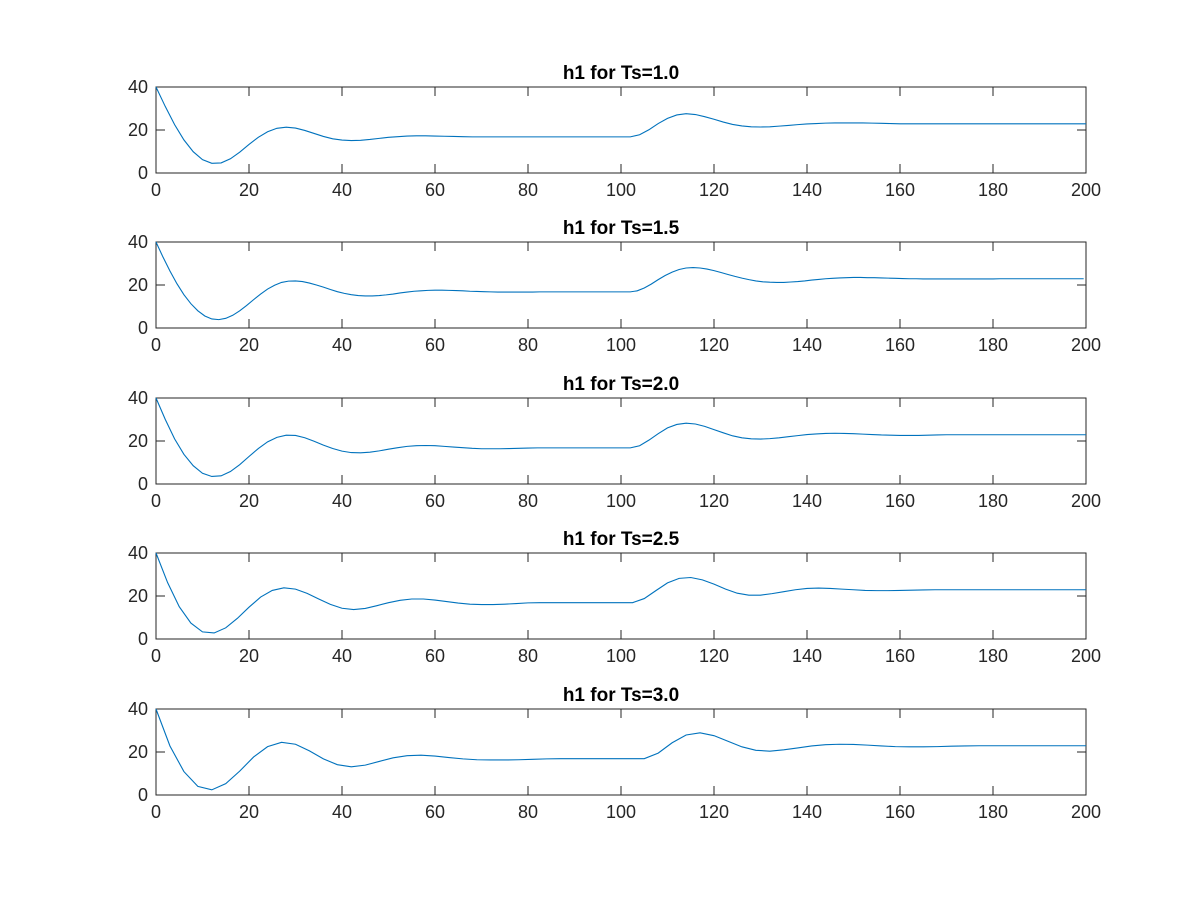 Image resolution: width=1200 pixels, height=900 pixels. I want to click on chart-title: h1 for Ts=1.0, so click(621, 73).